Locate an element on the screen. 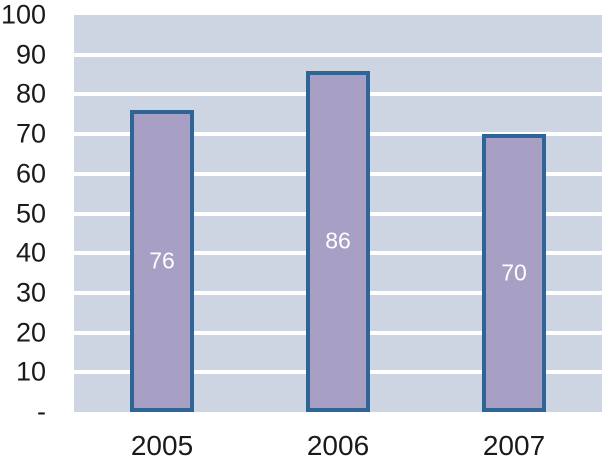 Image resolution: width=609 pixels, height=468 pixels. bar-value-label: 86 is located at coordinates (338, 240).